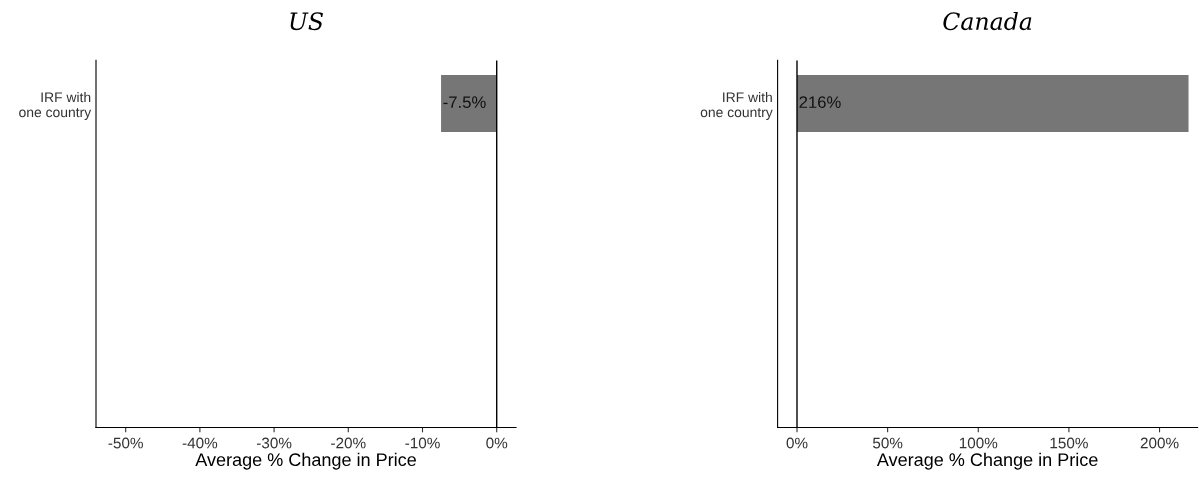 Image resolution: width=1200 pixels, height=483 pixels. Describe the element at coordinates (887, 443) in the screenshot. I see `x-tick-label: 50%` at that location.